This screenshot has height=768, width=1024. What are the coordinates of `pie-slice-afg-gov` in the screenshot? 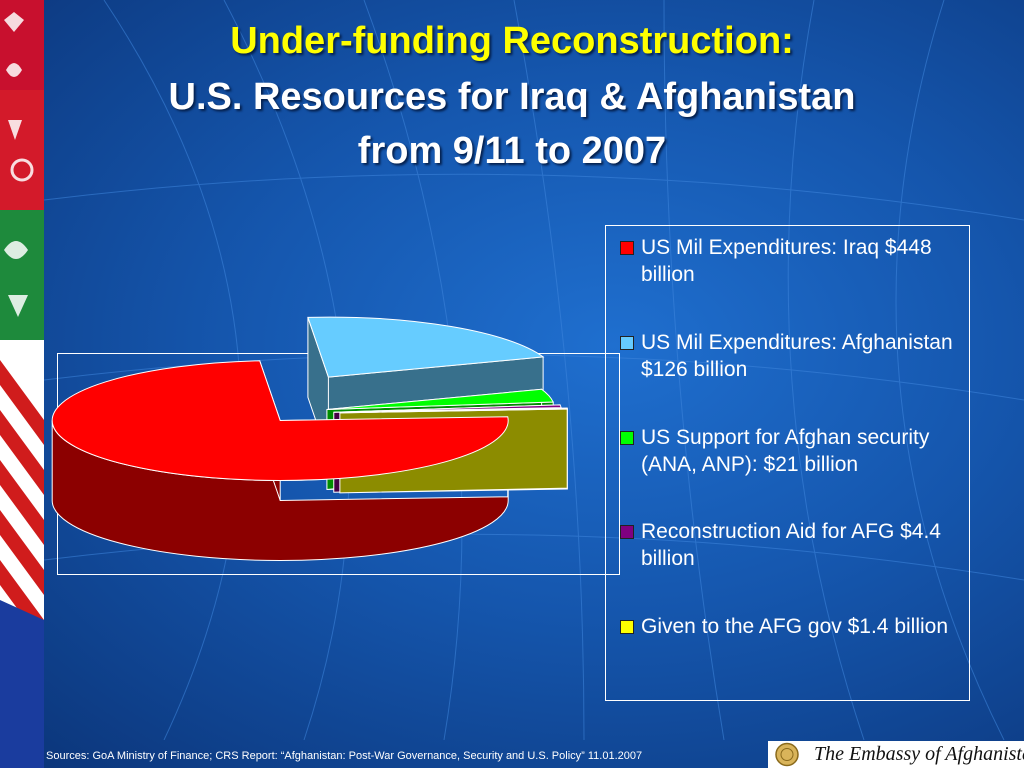 It's located at (454, 410).